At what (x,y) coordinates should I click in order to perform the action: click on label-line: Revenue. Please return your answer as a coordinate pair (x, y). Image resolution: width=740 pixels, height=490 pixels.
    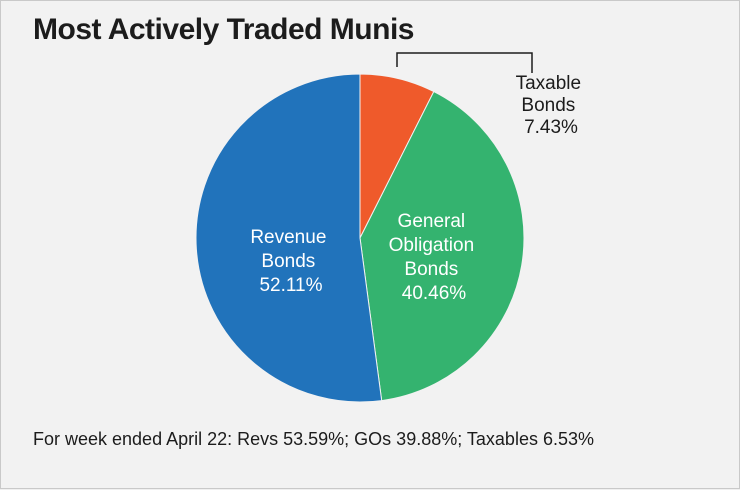
    Looking at the image, I should click on (288, 237).